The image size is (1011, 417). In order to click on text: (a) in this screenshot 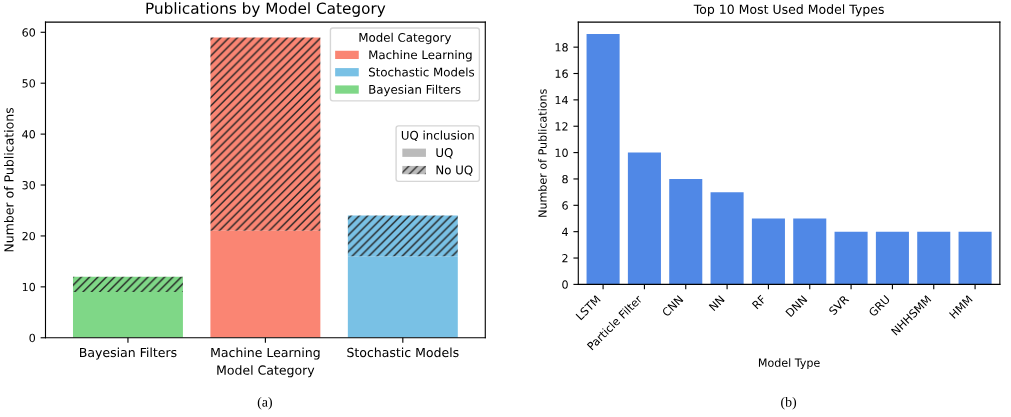, I will do `click(264, 403)`.